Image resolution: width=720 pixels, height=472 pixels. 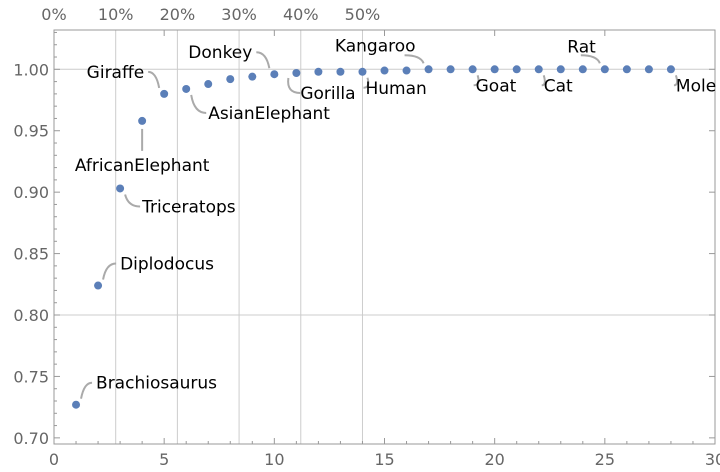 What do you see at coordinates (363, 14) in the screenshot?
I see `top-axis-tick-label: 50%` at bounding box center [363, 14].